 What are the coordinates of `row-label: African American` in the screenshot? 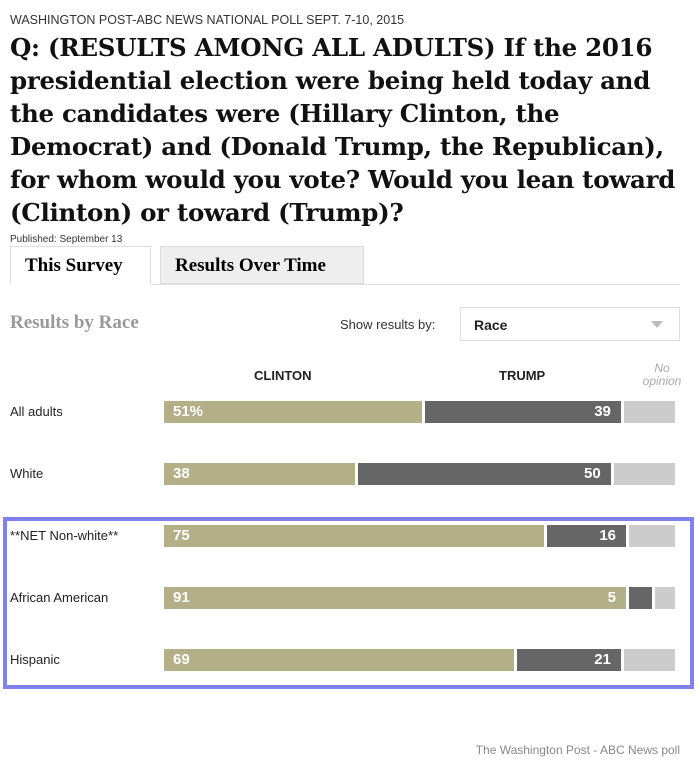 It's located at (59, 597).